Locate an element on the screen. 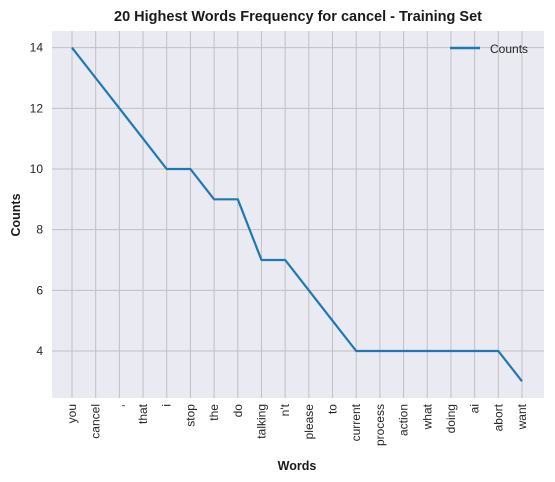 The image size is (555, 482). x-tick-label: what is located at coordinates (427, 416).